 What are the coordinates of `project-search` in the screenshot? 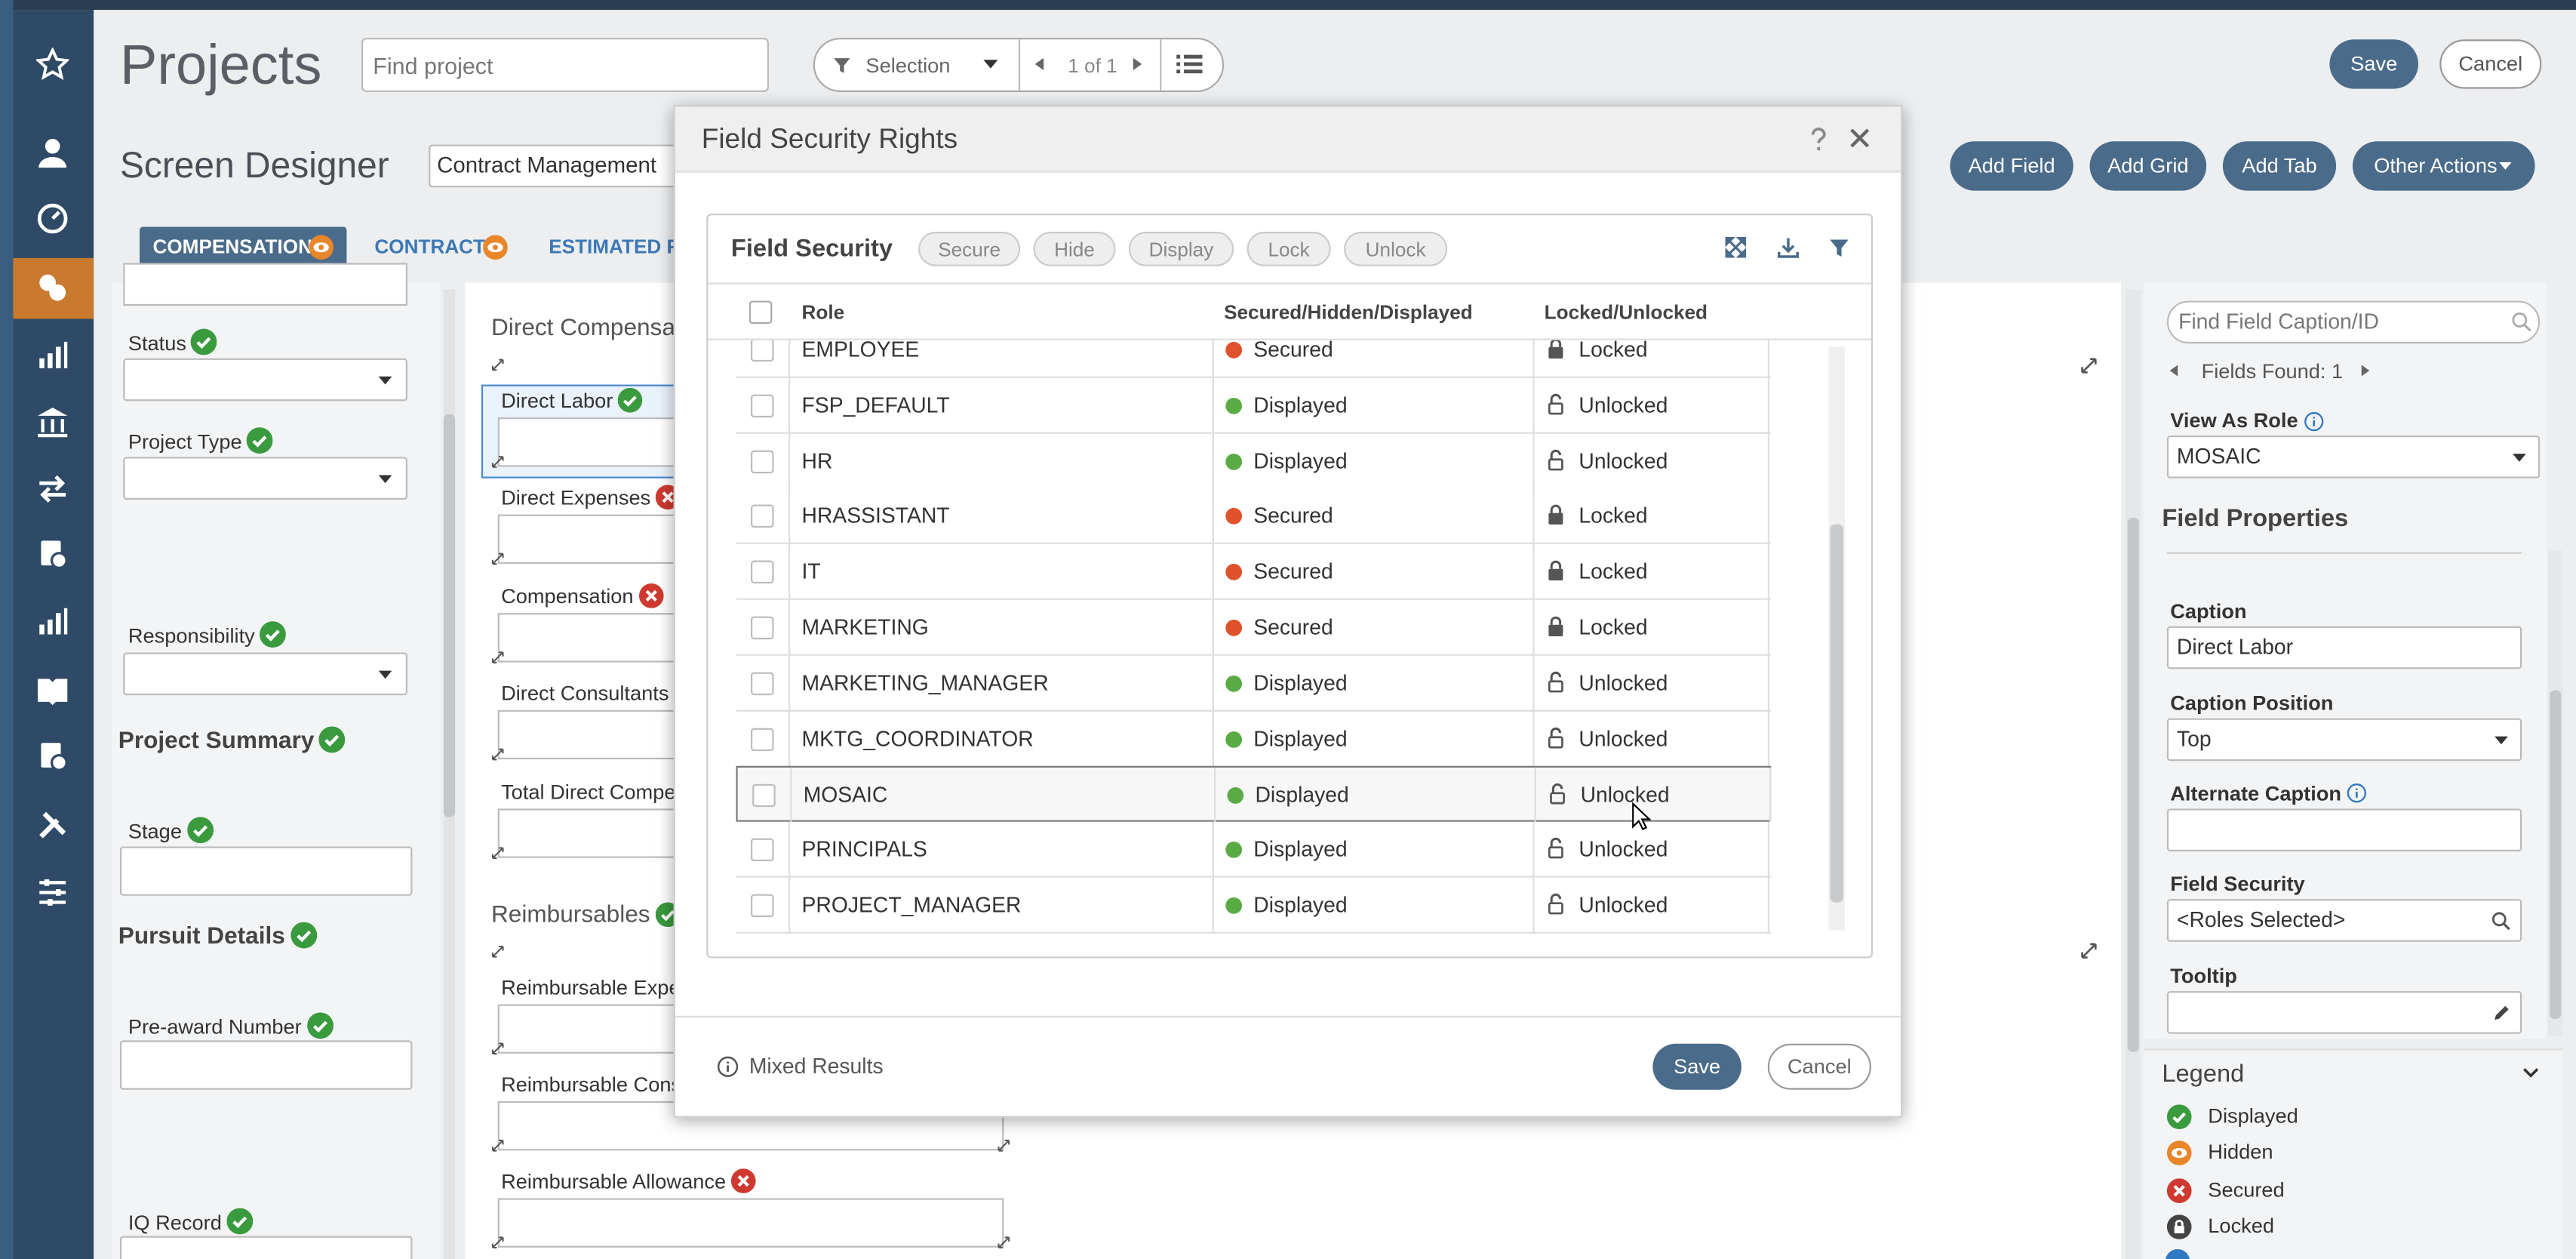 It's located at (565, 65).